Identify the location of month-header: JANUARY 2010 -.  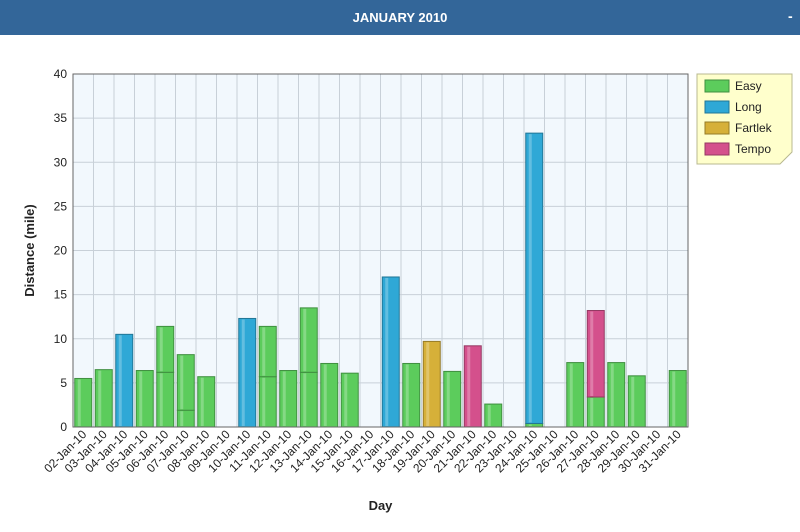
(400, 17).